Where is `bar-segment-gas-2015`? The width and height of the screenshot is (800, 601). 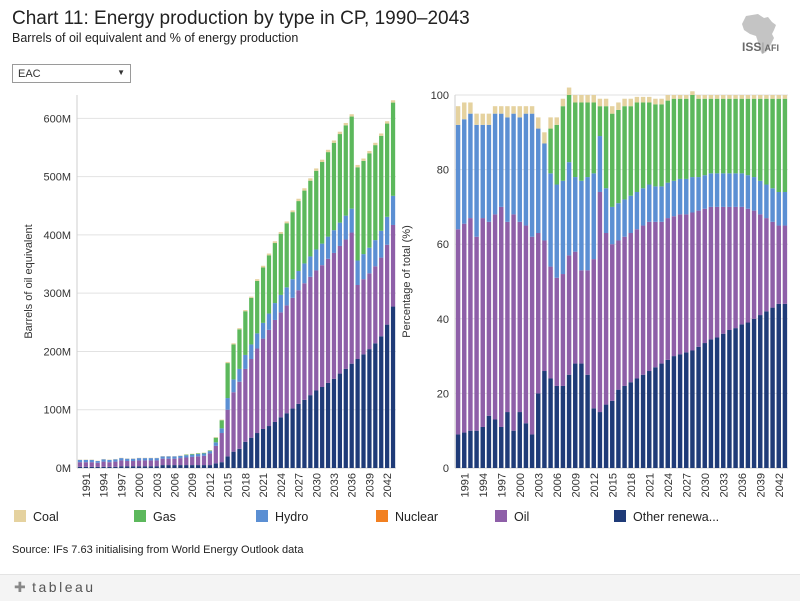
bar-segment-gas-2015 is located at coordinates (228, 380).